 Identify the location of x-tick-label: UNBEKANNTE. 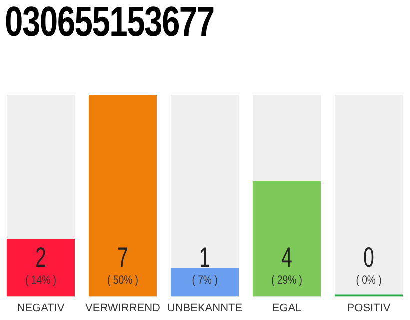
(205, 308).